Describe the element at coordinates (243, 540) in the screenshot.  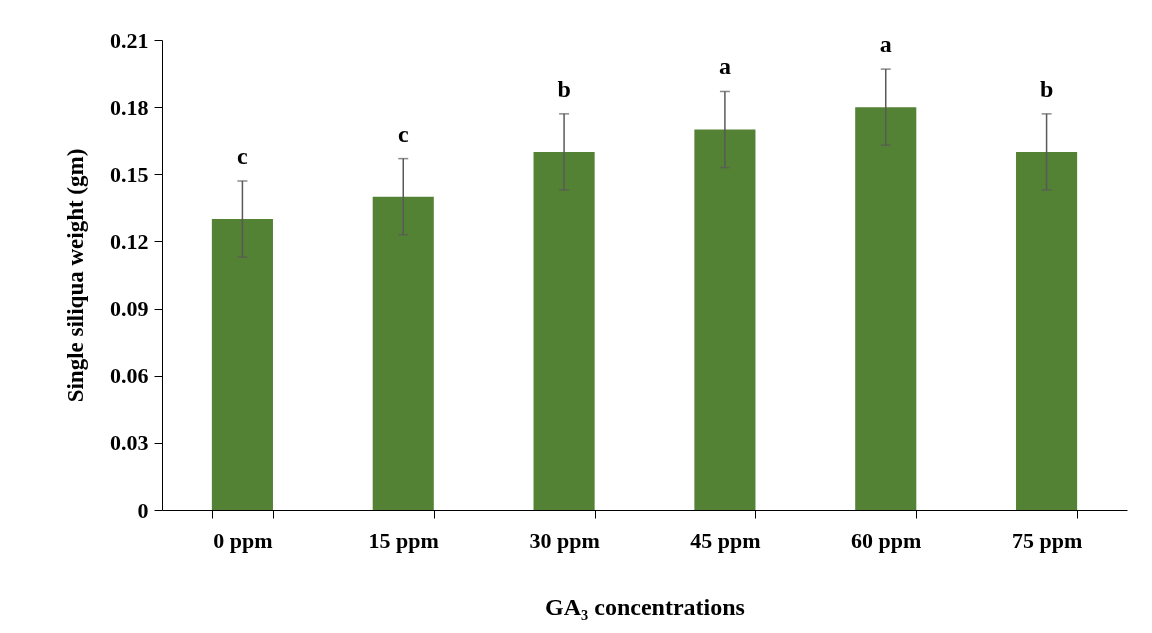
I see `x-tick-label: 0 ppm` at that location.